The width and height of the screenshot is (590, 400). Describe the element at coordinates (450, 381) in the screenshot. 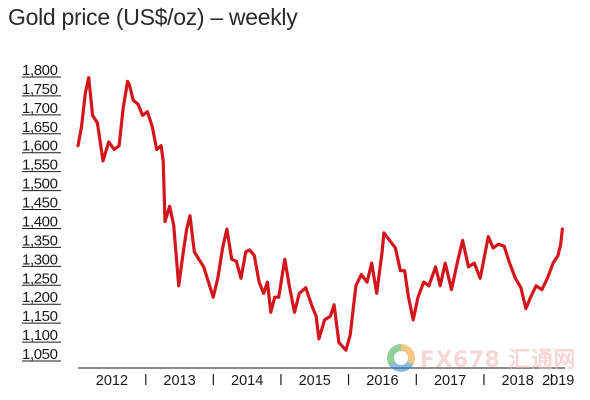

I see `x-tick-label-2017: 2017` at that location.